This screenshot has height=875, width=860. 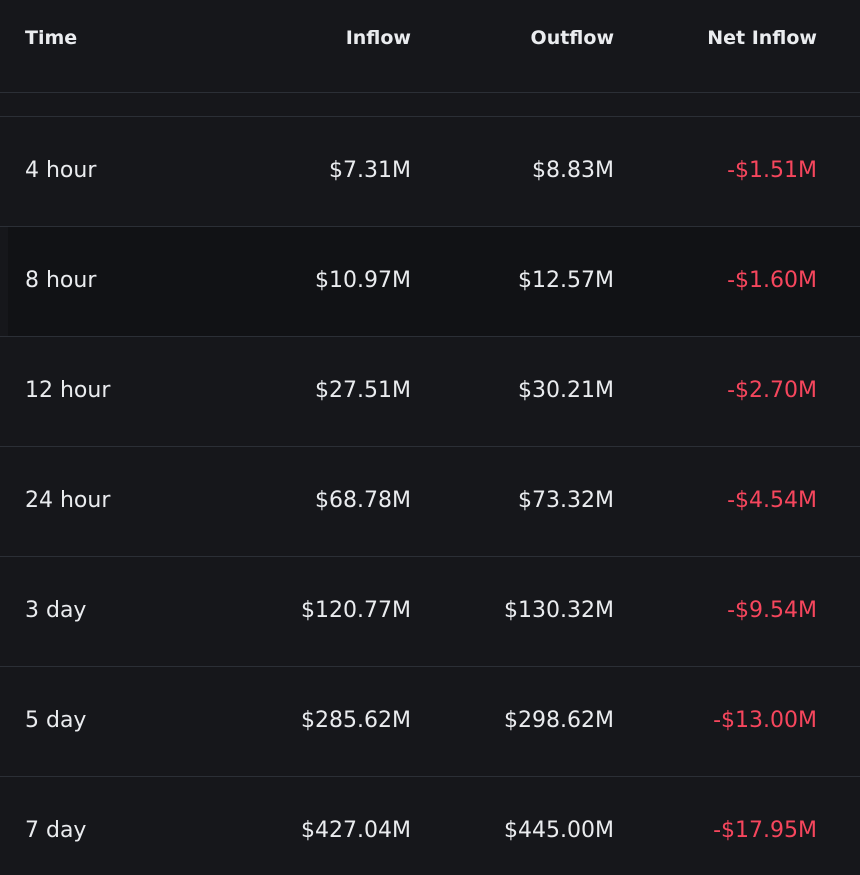 I want to click on time-cell: 12 hour, so click(x=68, y=390).